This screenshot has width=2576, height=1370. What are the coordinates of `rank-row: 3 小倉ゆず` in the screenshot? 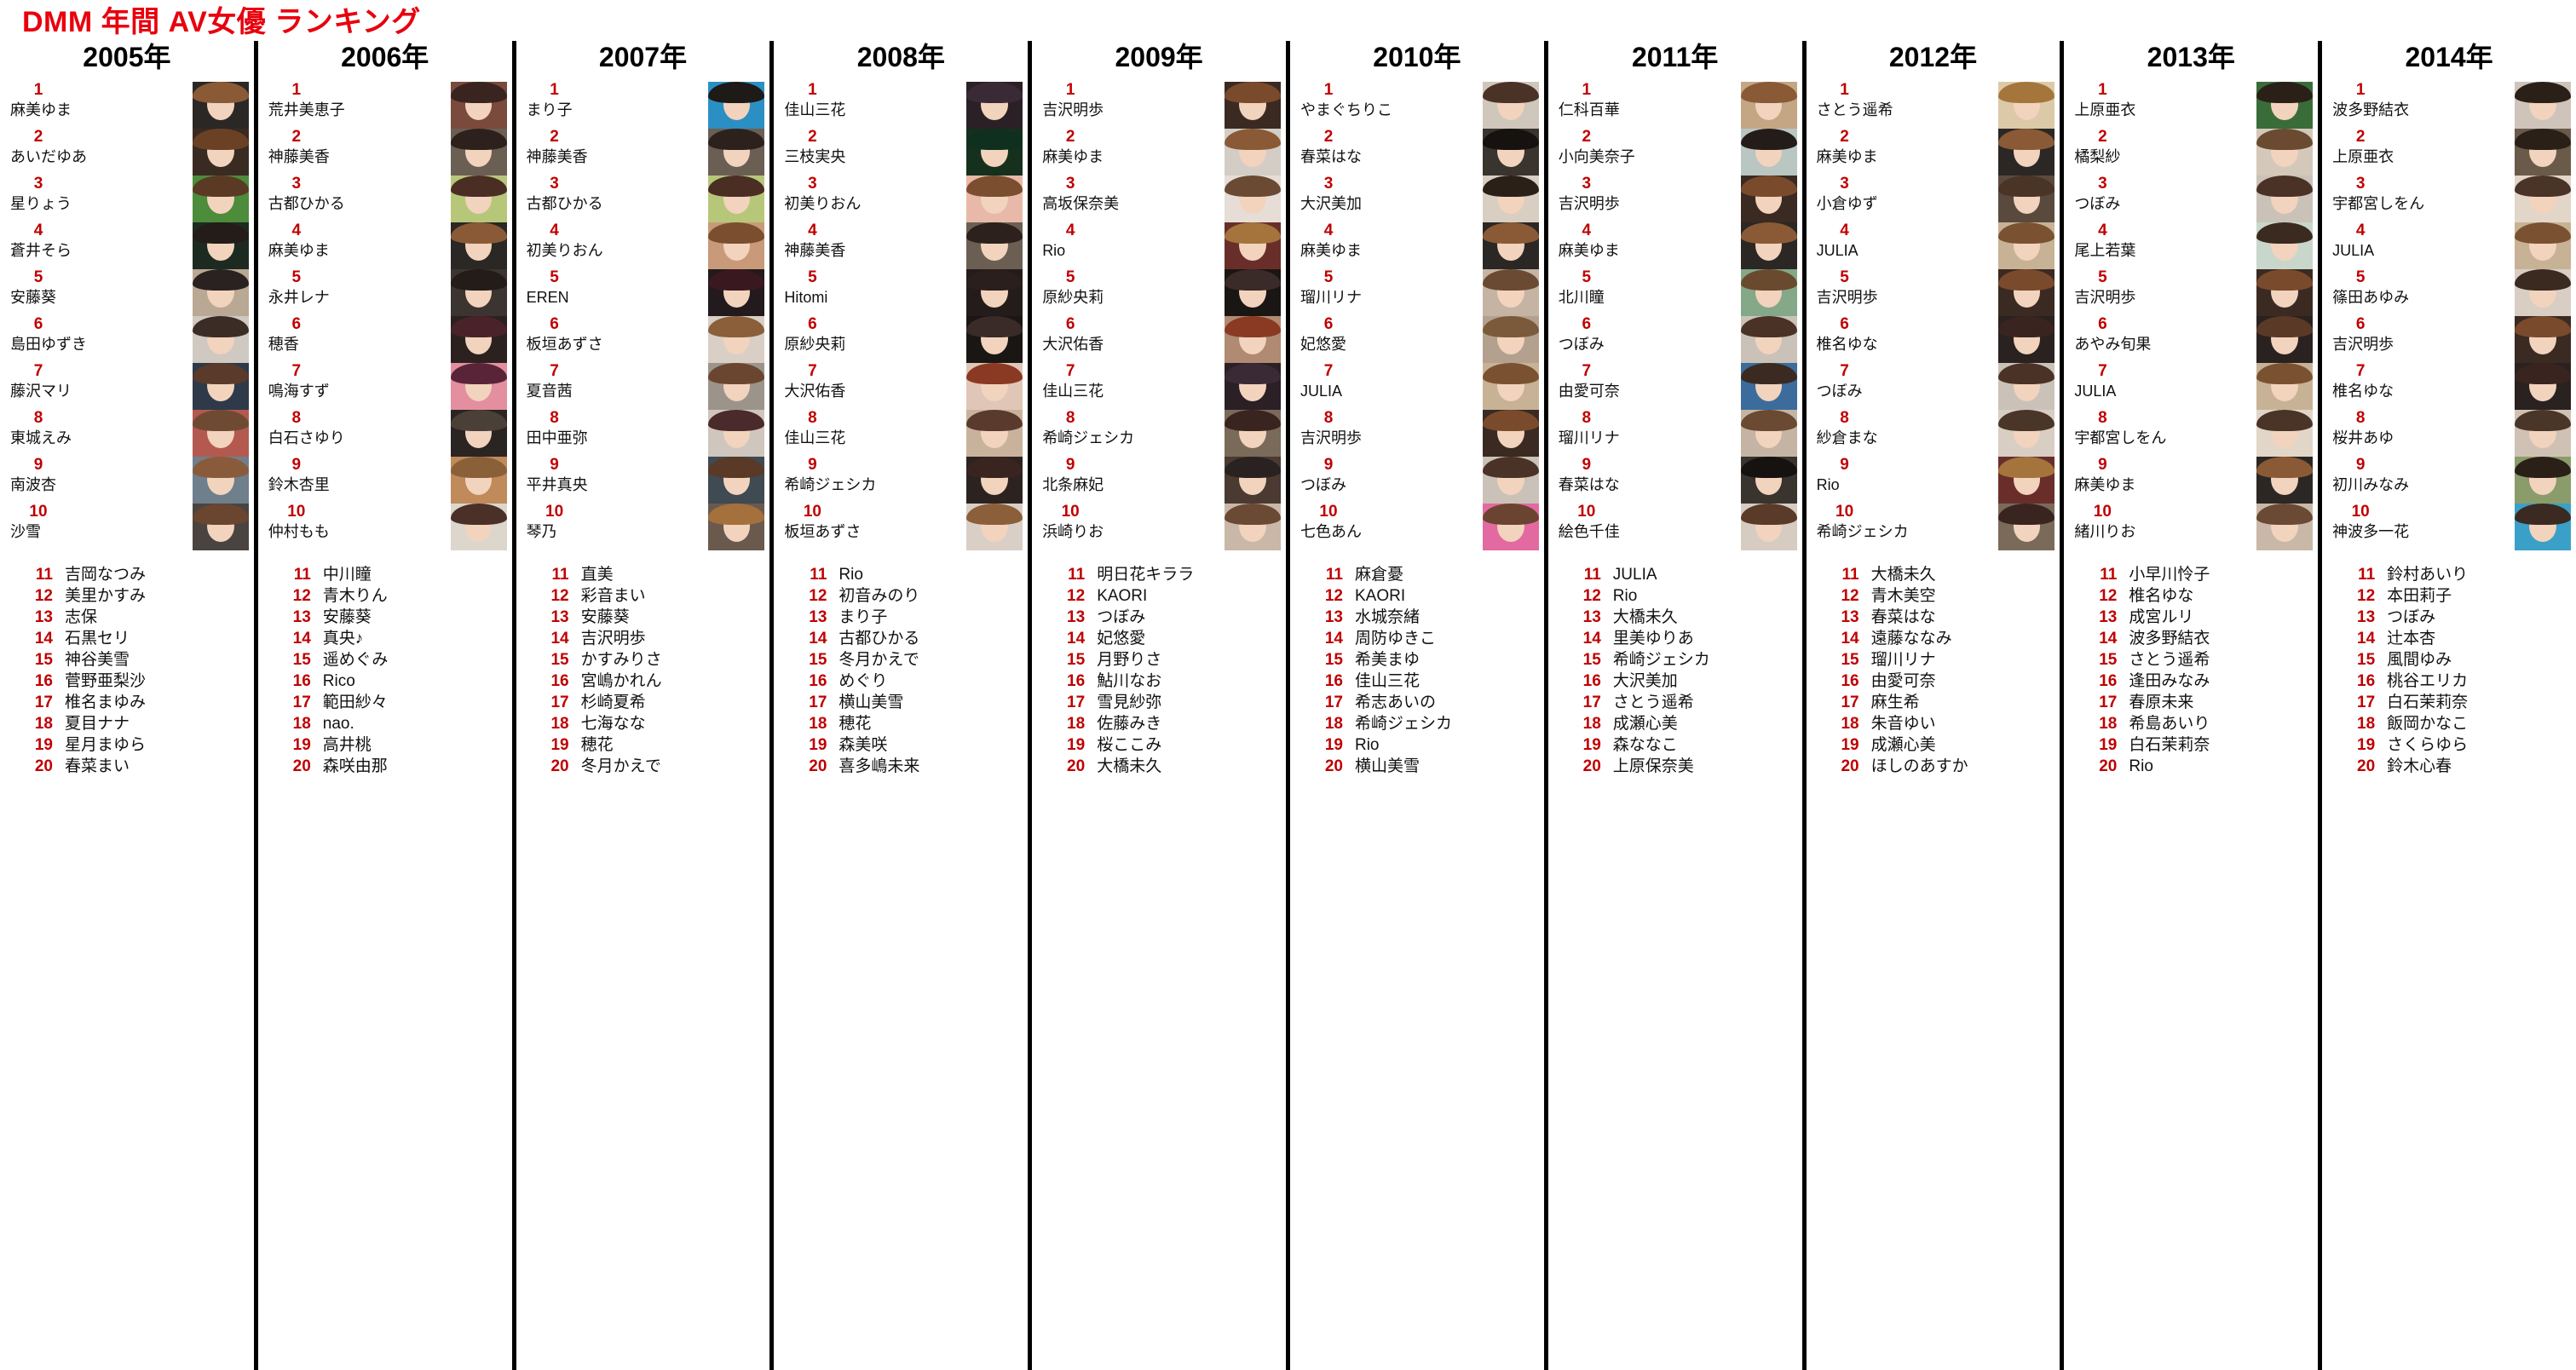 It's located at (1933, 199).